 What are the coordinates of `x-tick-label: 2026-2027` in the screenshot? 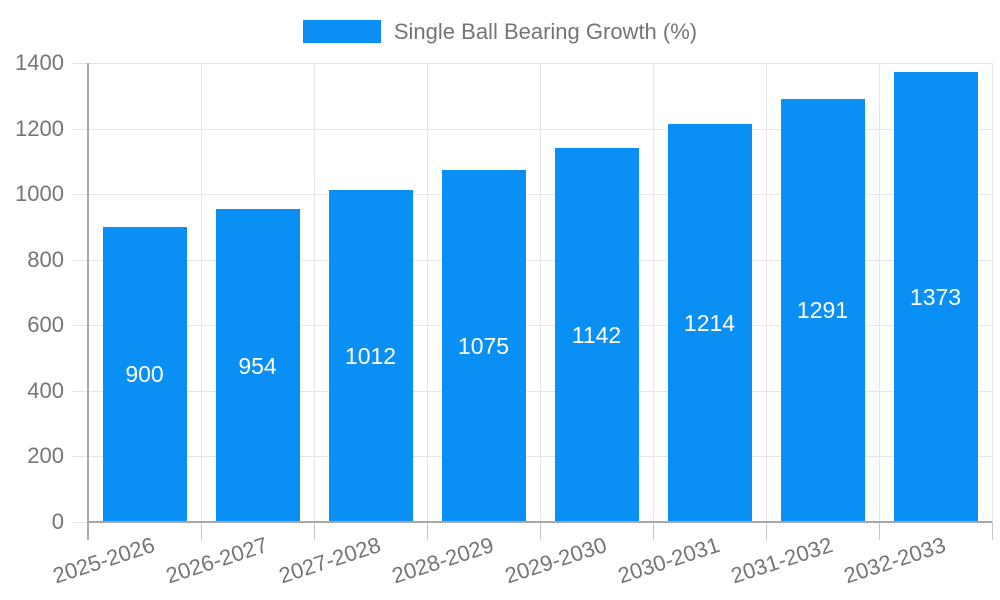 It's located at (217, 560).